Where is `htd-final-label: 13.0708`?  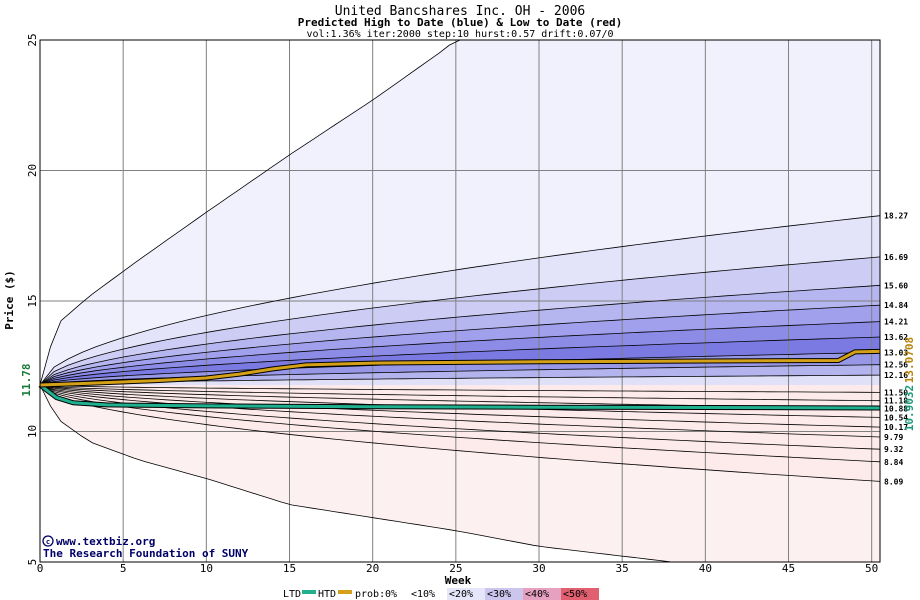
htd-final-label: 13.0708 is located at coordinates (909, 360).